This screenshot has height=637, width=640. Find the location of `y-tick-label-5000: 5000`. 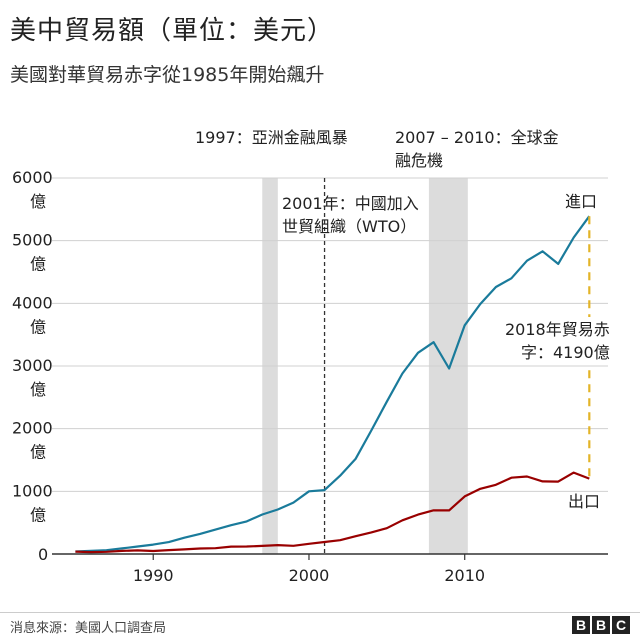

y-tick-label-5000: 5000 is located at coordinates (32, 240).